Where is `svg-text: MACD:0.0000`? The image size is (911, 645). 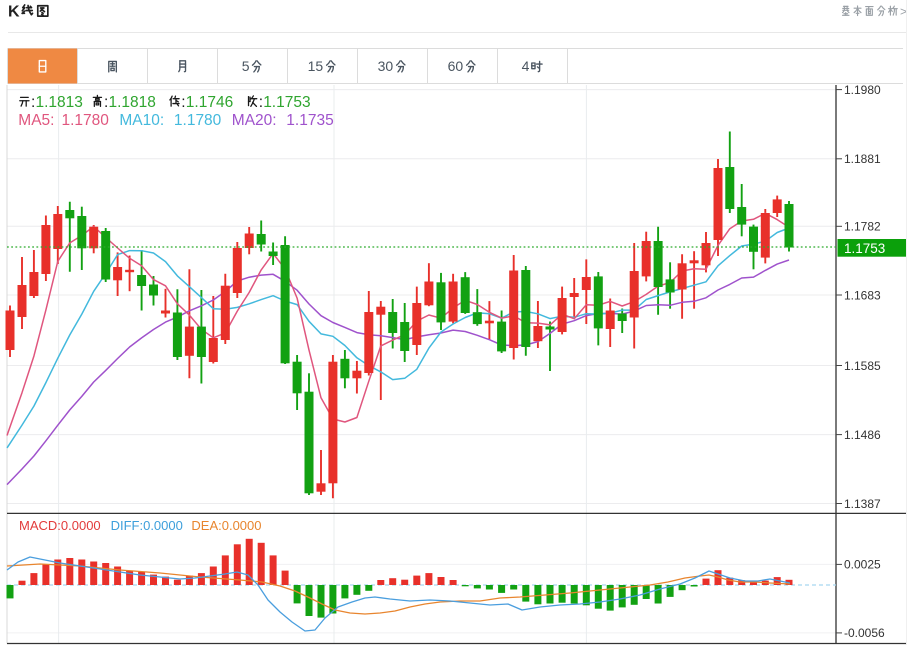
svg-text: MACD:0.0000 is located at coordinates (60, 525).